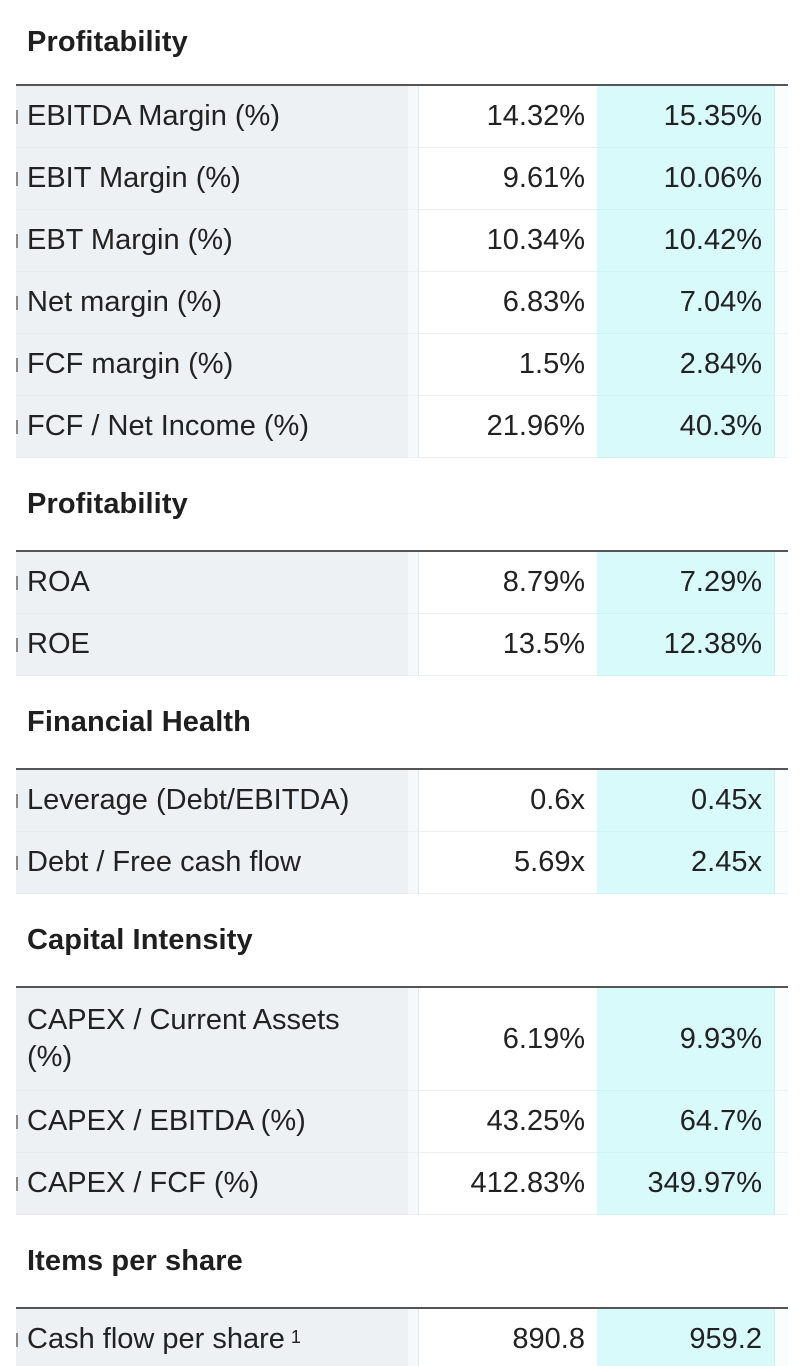  What do you see at coordinates (508, 801) in the screenshot?
I see `value-cell: 0.6x` at bounding box center [508, 801].